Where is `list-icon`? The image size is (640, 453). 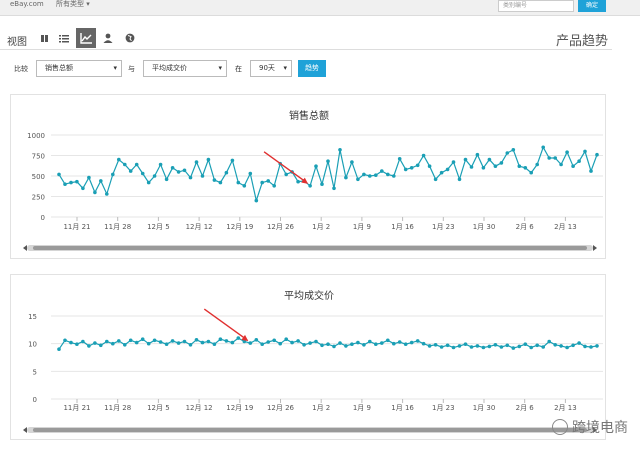
list-icon is located at coordinates (64, 38).